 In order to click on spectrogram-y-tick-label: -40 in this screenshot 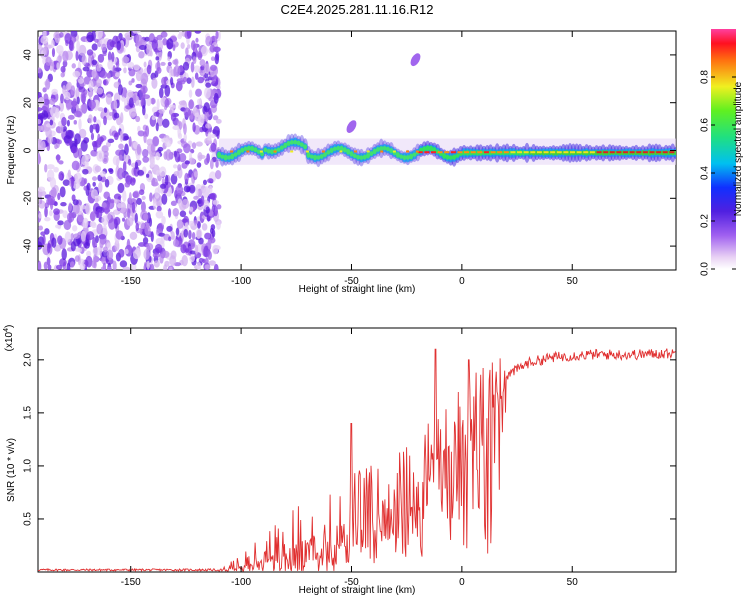, I will do `click(28, 245)`.